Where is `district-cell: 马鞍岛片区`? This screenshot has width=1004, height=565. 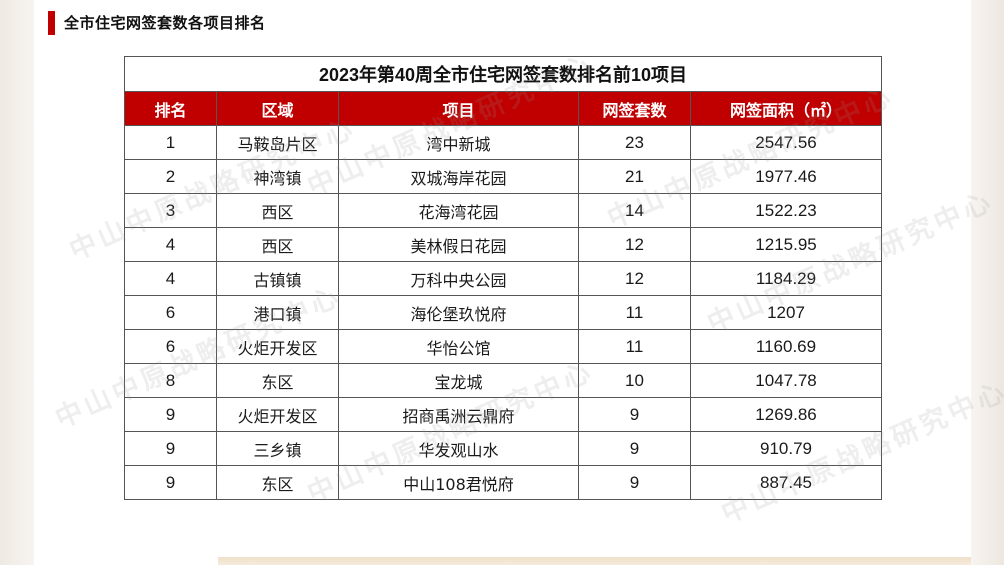 district-cell: 马鞍岛片区 is located at coordinates (277, 142).